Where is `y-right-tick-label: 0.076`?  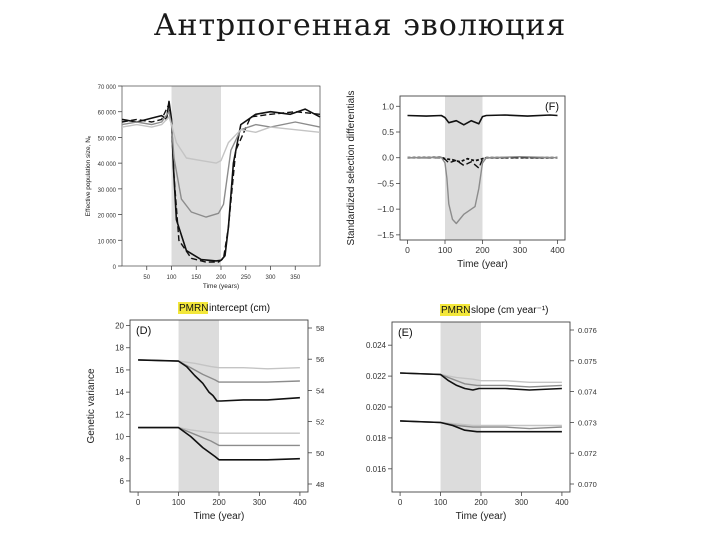
y-right-tick-label: 0.076 is located at coordinates (587, 330).